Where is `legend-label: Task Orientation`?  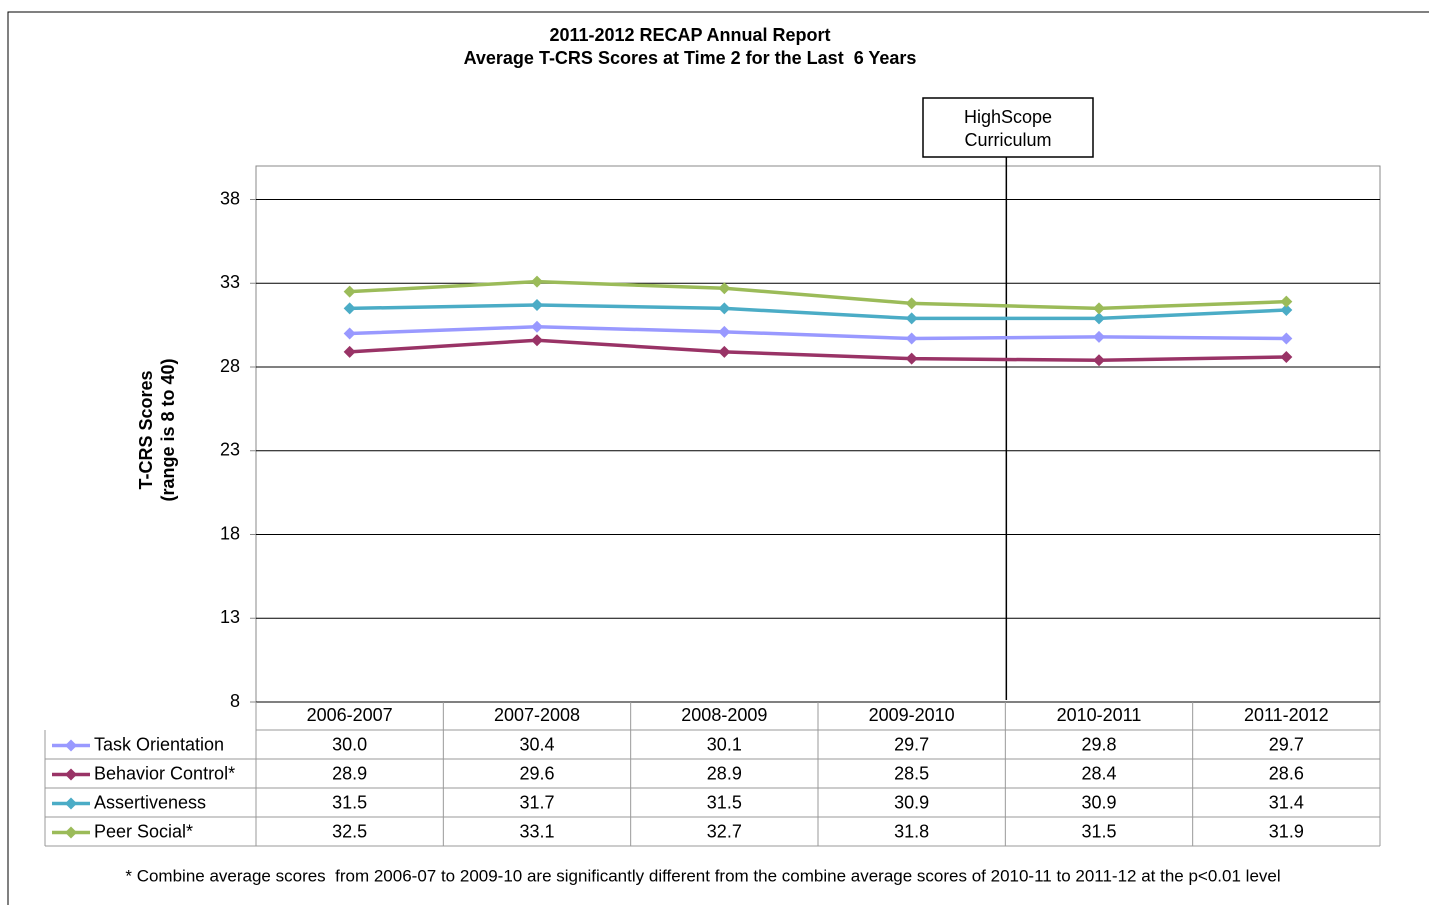
legend-label: Task Orientation is located at coordinates (159, 744).